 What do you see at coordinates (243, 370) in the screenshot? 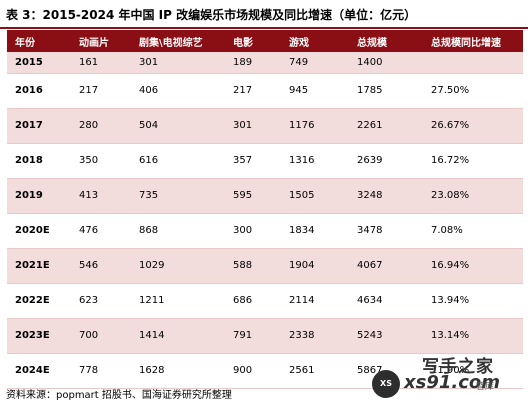
I see `cell-film: 900` at bounding box center [243, 370].